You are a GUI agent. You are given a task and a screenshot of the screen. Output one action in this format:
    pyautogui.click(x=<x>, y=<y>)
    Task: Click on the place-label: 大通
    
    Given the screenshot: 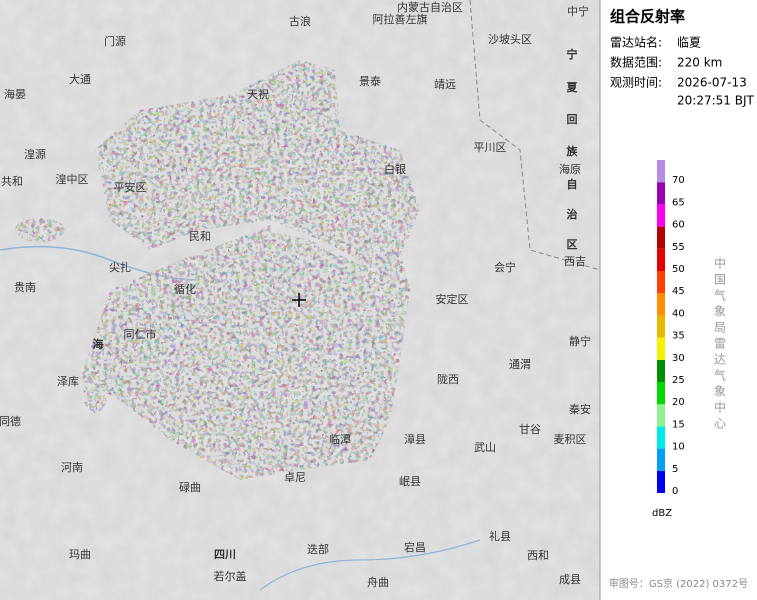 What is the action you would take?
    pyautogui.click(x=80, y=79)
    